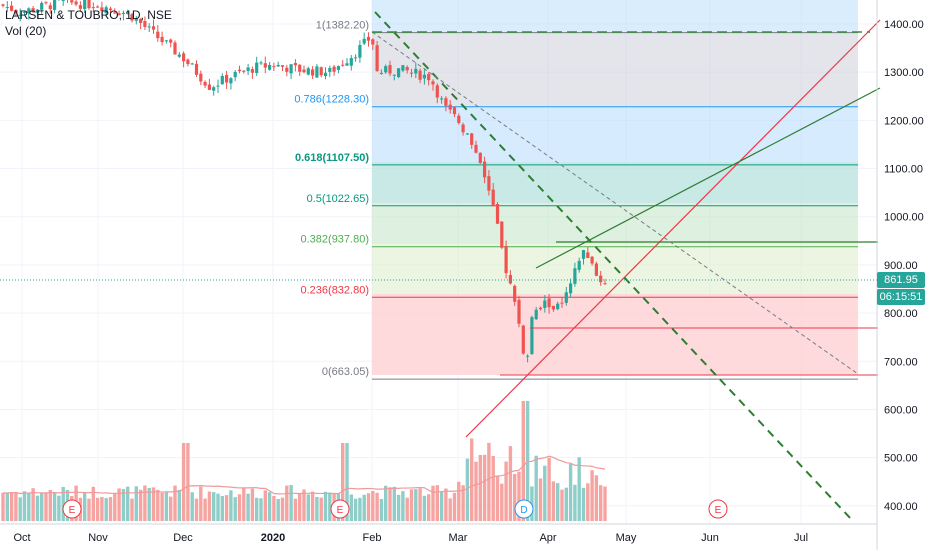  I want to click on price-tick-label: 900.00, so click(901, 266).